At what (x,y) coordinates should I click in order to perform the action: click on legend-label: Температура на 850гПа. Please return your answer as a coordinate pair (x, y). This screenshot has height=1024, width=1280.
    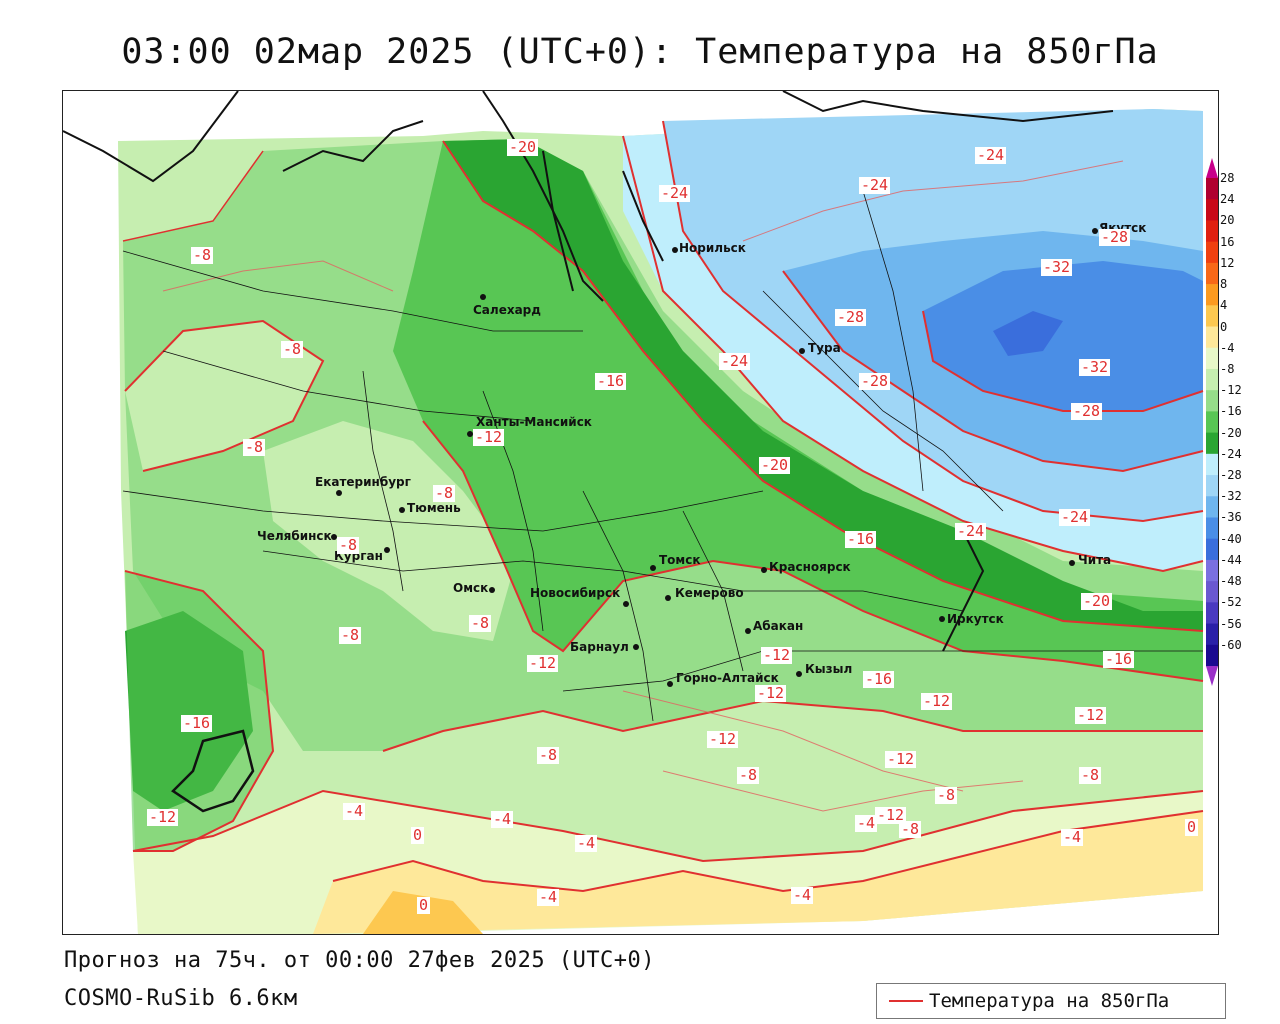
    Looking at the image, I should click on (1049, 1001).